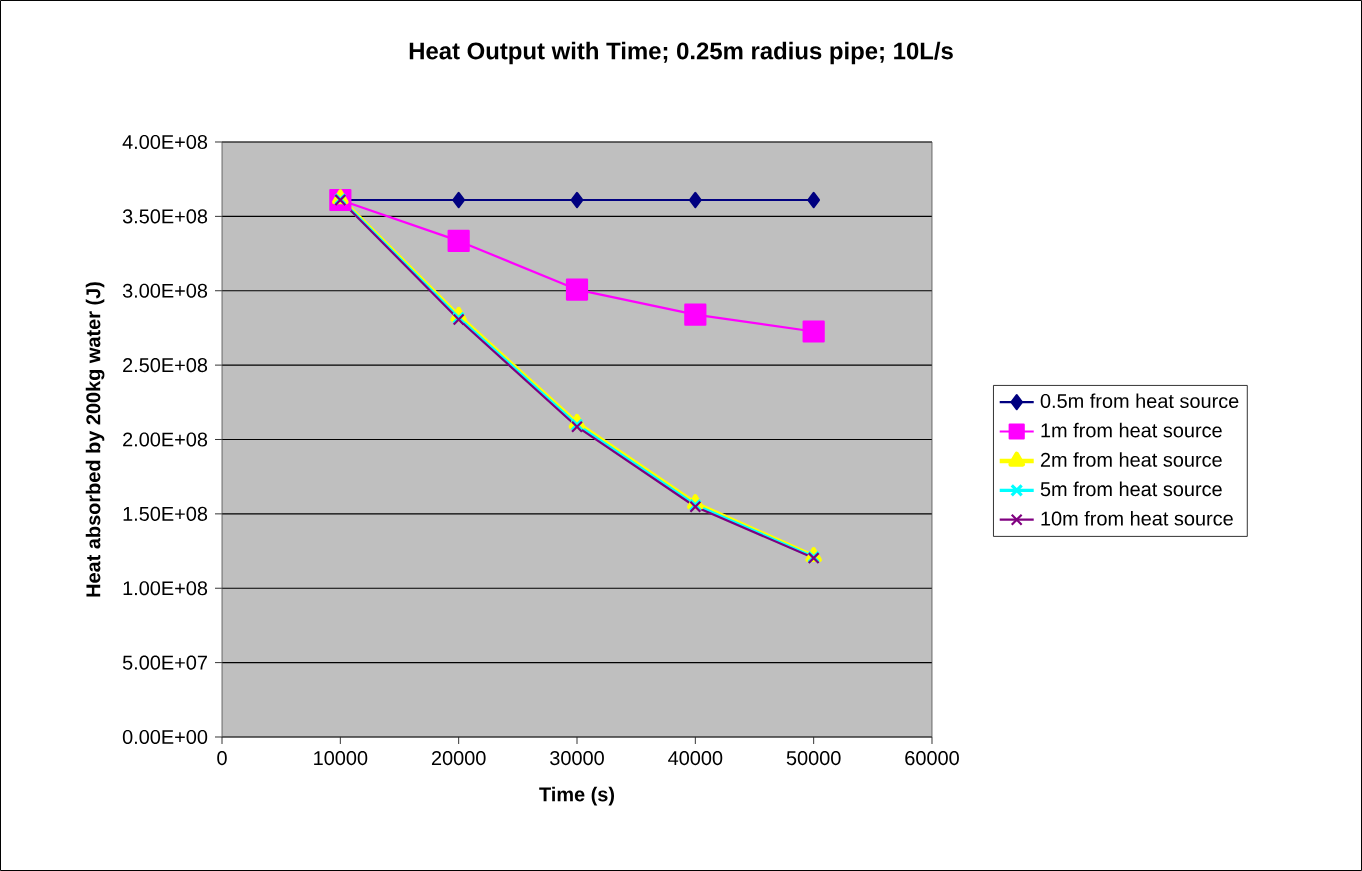  Describe the element at coordinates (681, 53) in the screenshot. I see `chart-title: Heat Output with Time; 0.25m radius pipe; 10L/s` at that location.